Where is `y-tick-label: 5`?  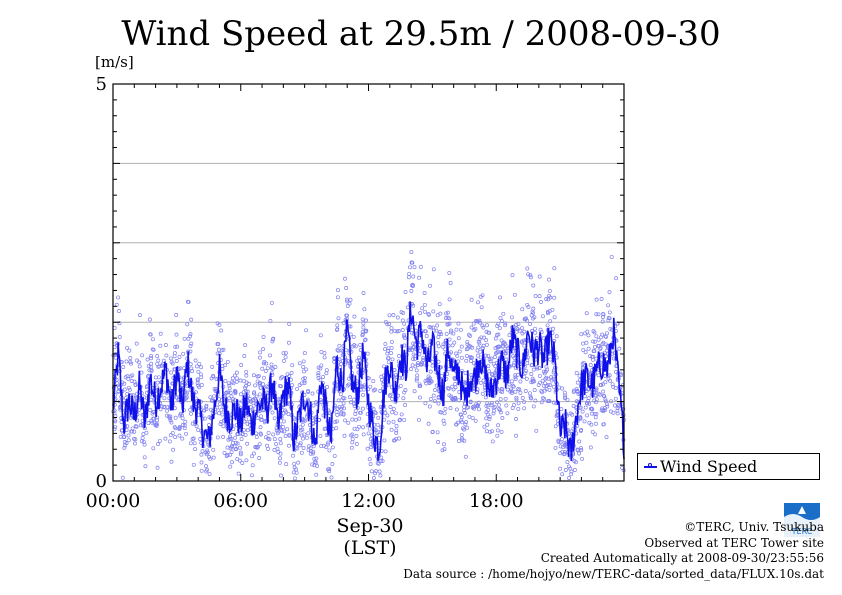
y-tick-label: 5 is located at coordinates (101, 84).